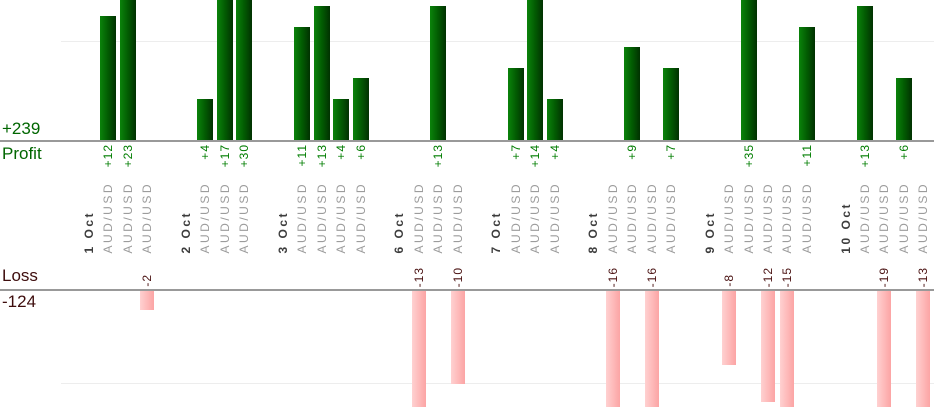 The width and height of the screenshot is (934, 420). What do you see at coordinates (593, 210) in the screenshot?
I see `date-column: 8 Oct` at bounding box center [593, 210].